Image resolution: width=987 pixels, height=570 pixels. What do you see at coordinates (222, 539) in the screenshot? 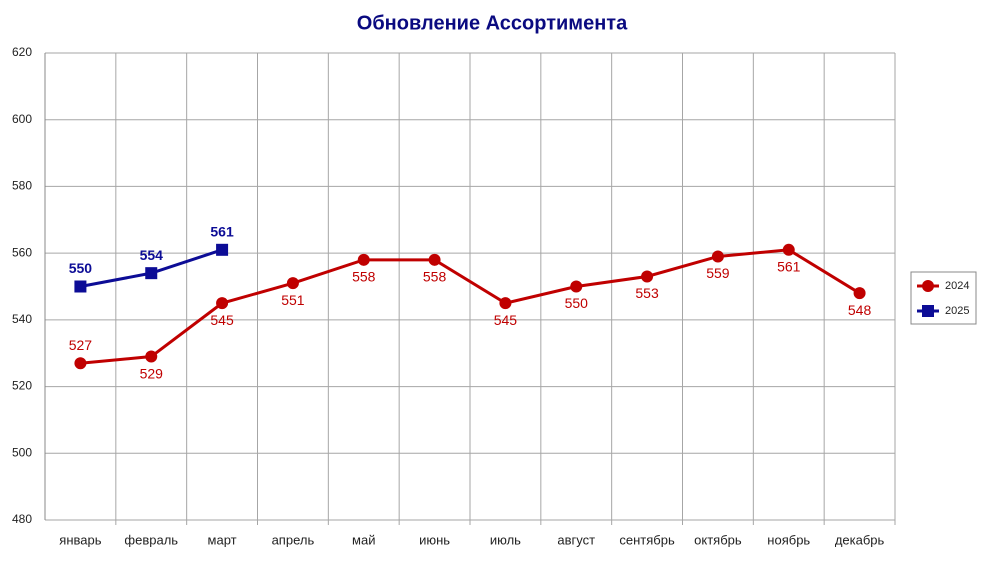
I see `x-tick-label: март` at bounding box center [222, 539].